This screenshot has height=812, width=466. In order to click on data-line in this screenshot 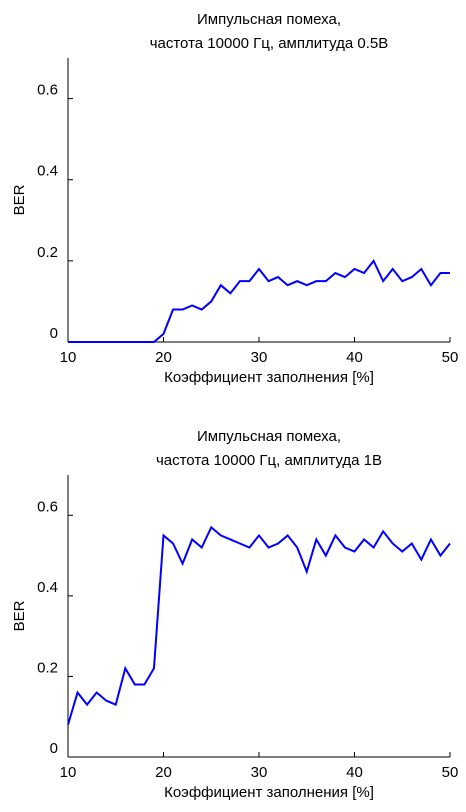, I will do `click(259, 300)`.